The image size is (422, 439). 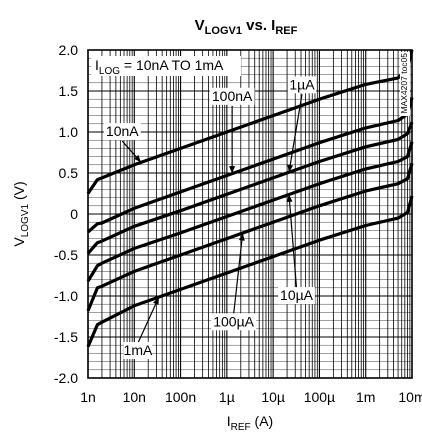 I want to click on x-tick-label-6: 1m, so click(x=365, y=397).